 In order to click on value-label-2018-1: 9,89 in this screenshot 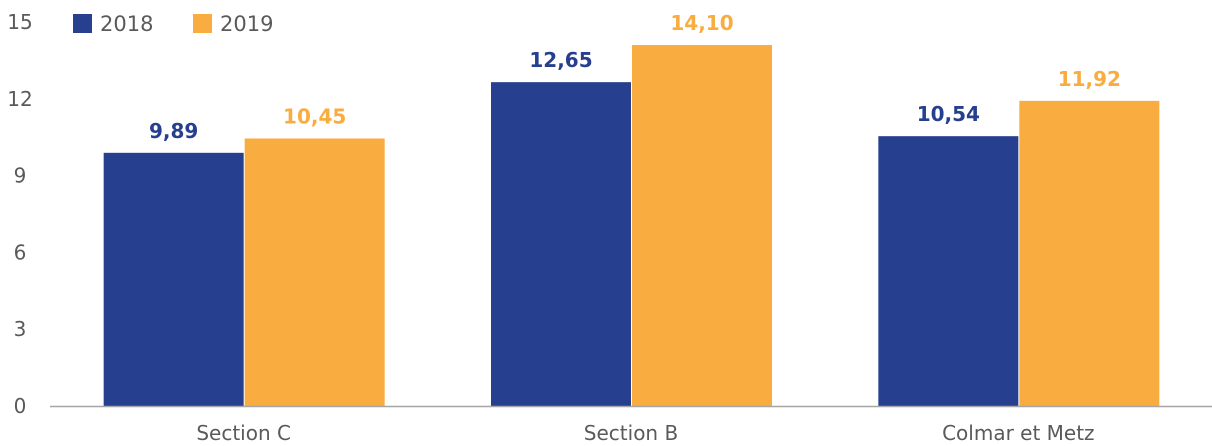, I will do `click(173, 131)`.